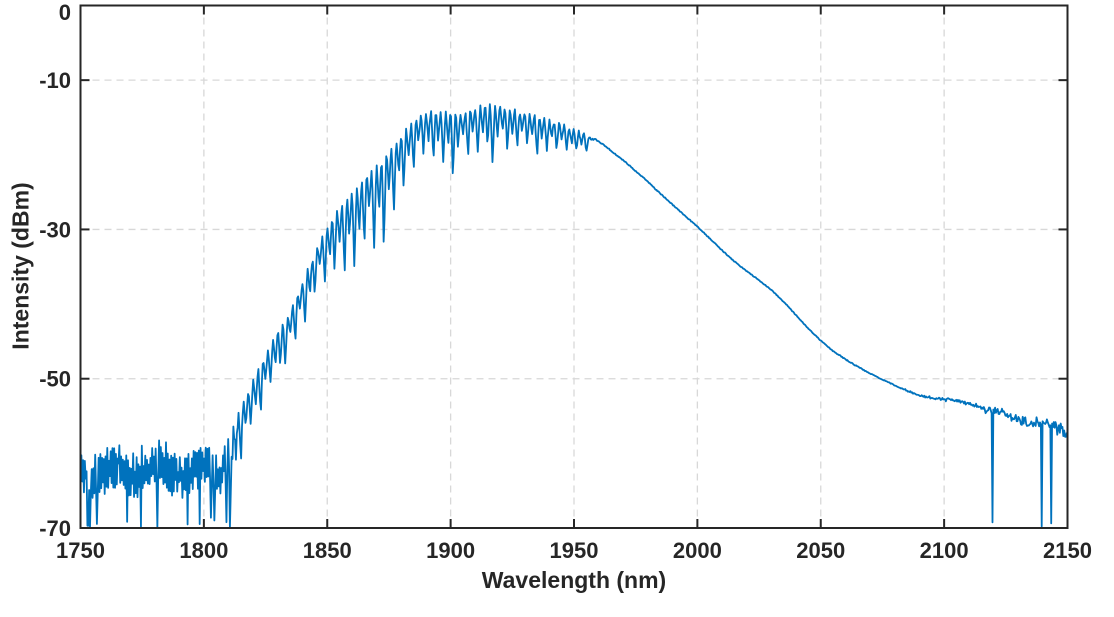  I want to click on x-tick-label: 1850, so click(327, 550).